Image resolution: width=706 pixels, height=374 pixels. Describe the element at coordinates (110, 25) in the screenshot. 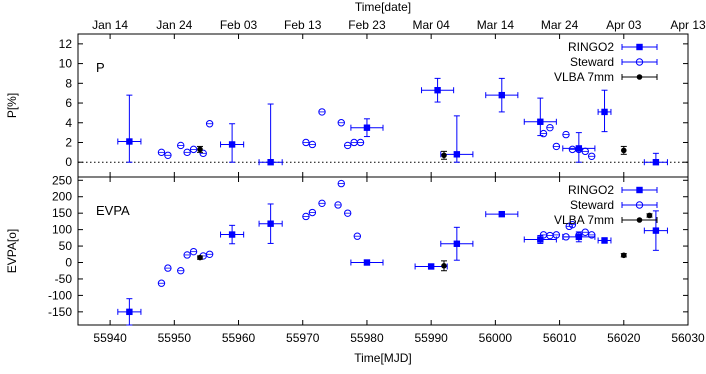

I see `top-tick-label: Jan 14` at that location.